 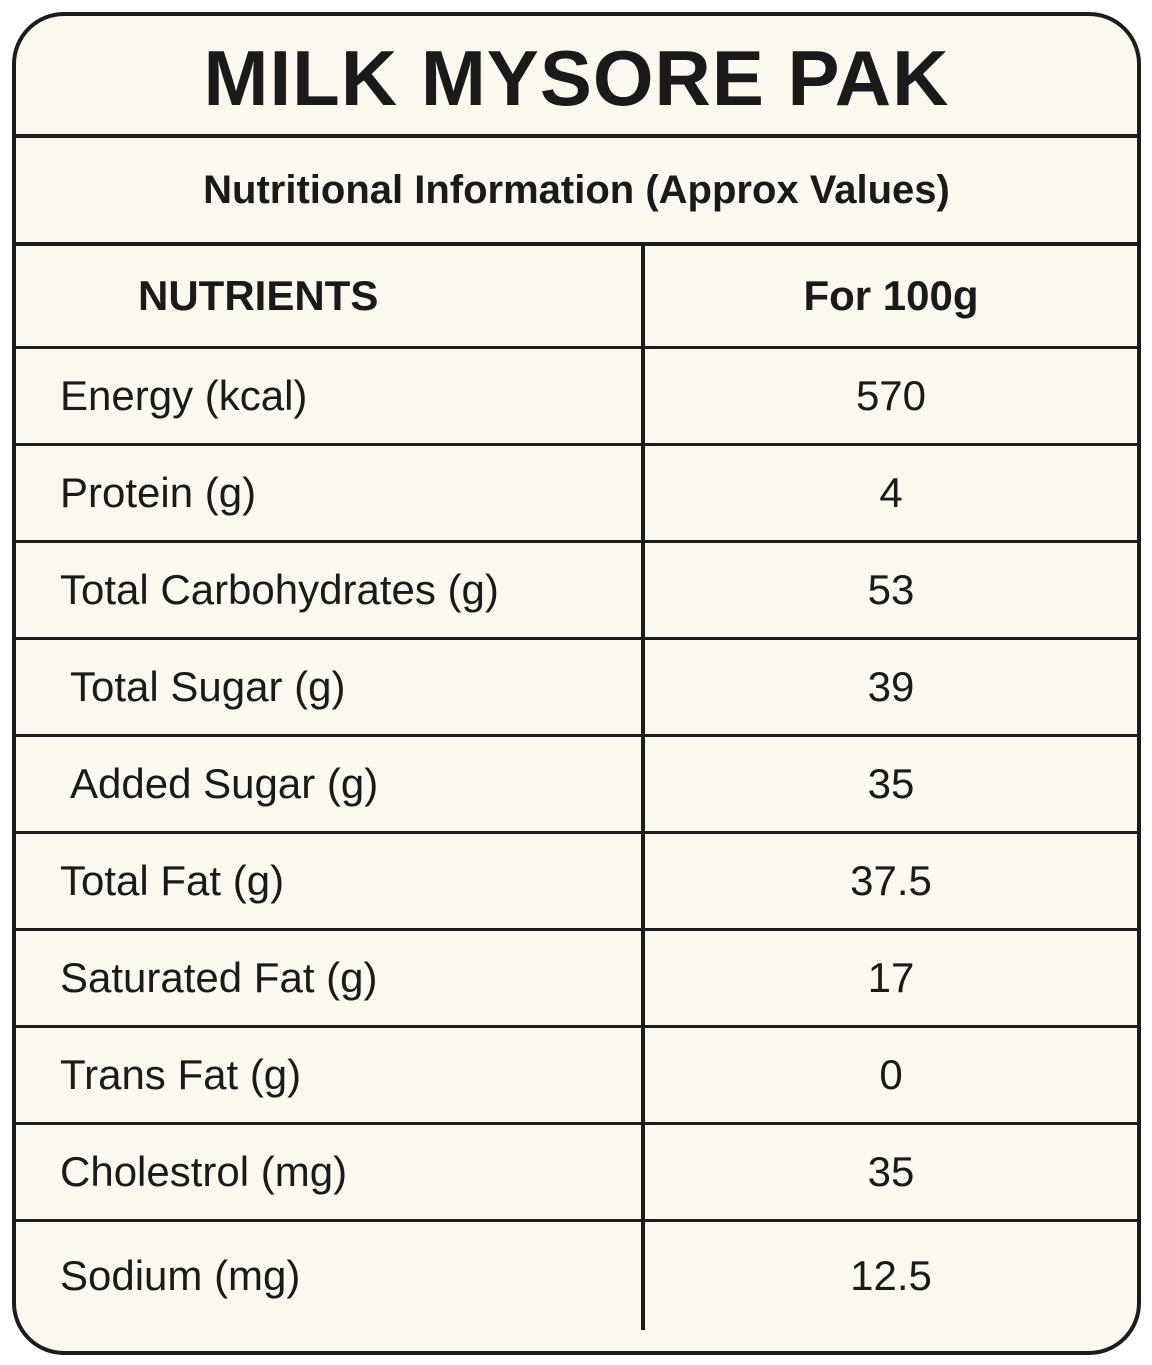 I want to click on nutrient-name: Energy (kcal), so click(x=330, y=396).